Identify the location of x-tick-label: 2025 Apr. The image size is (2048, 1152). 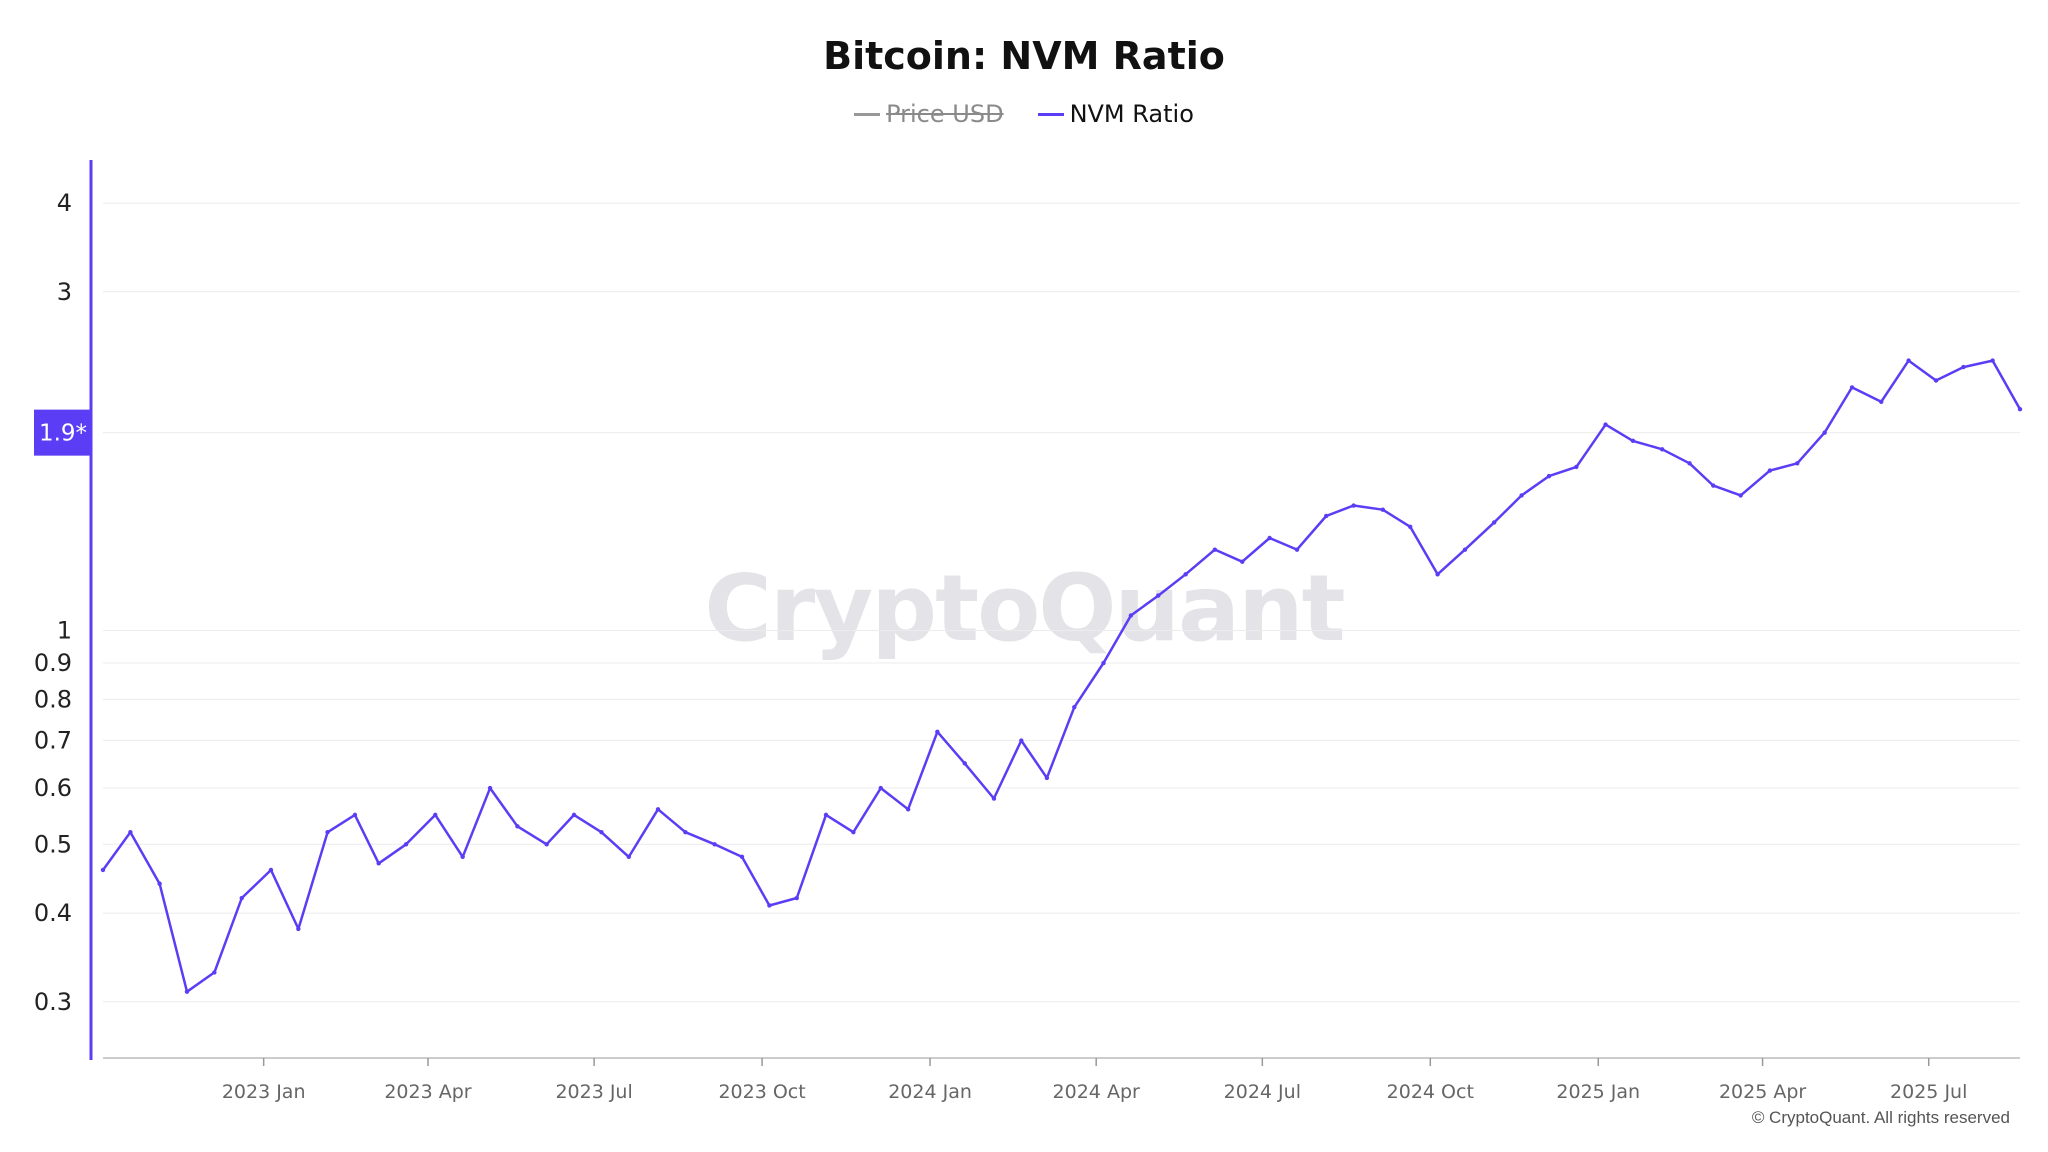
(1762, 1092).